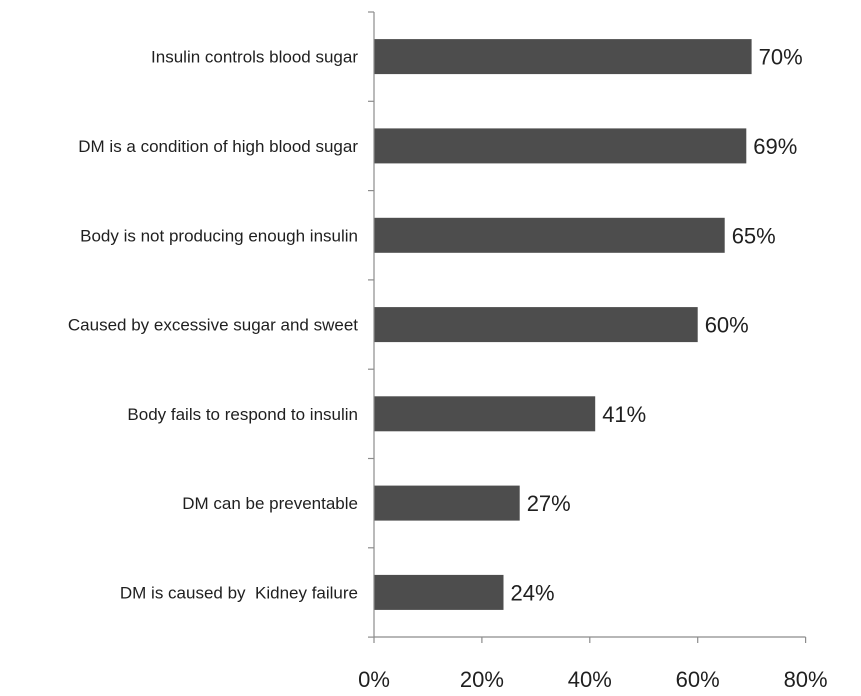  I want to click on x-tick-label-1: 20%, so click(482, 679).